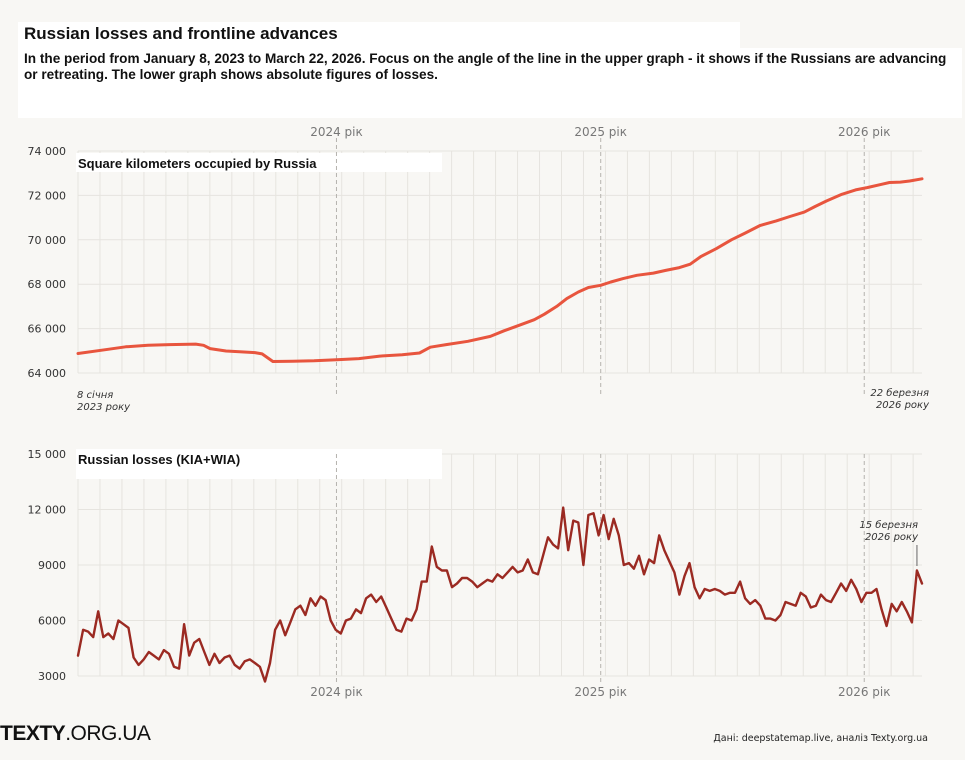  What do you see at coordinates (899, 393) in the screenshot?
I see `end-date-label: 22 березня` at bounding box center [899, 393].